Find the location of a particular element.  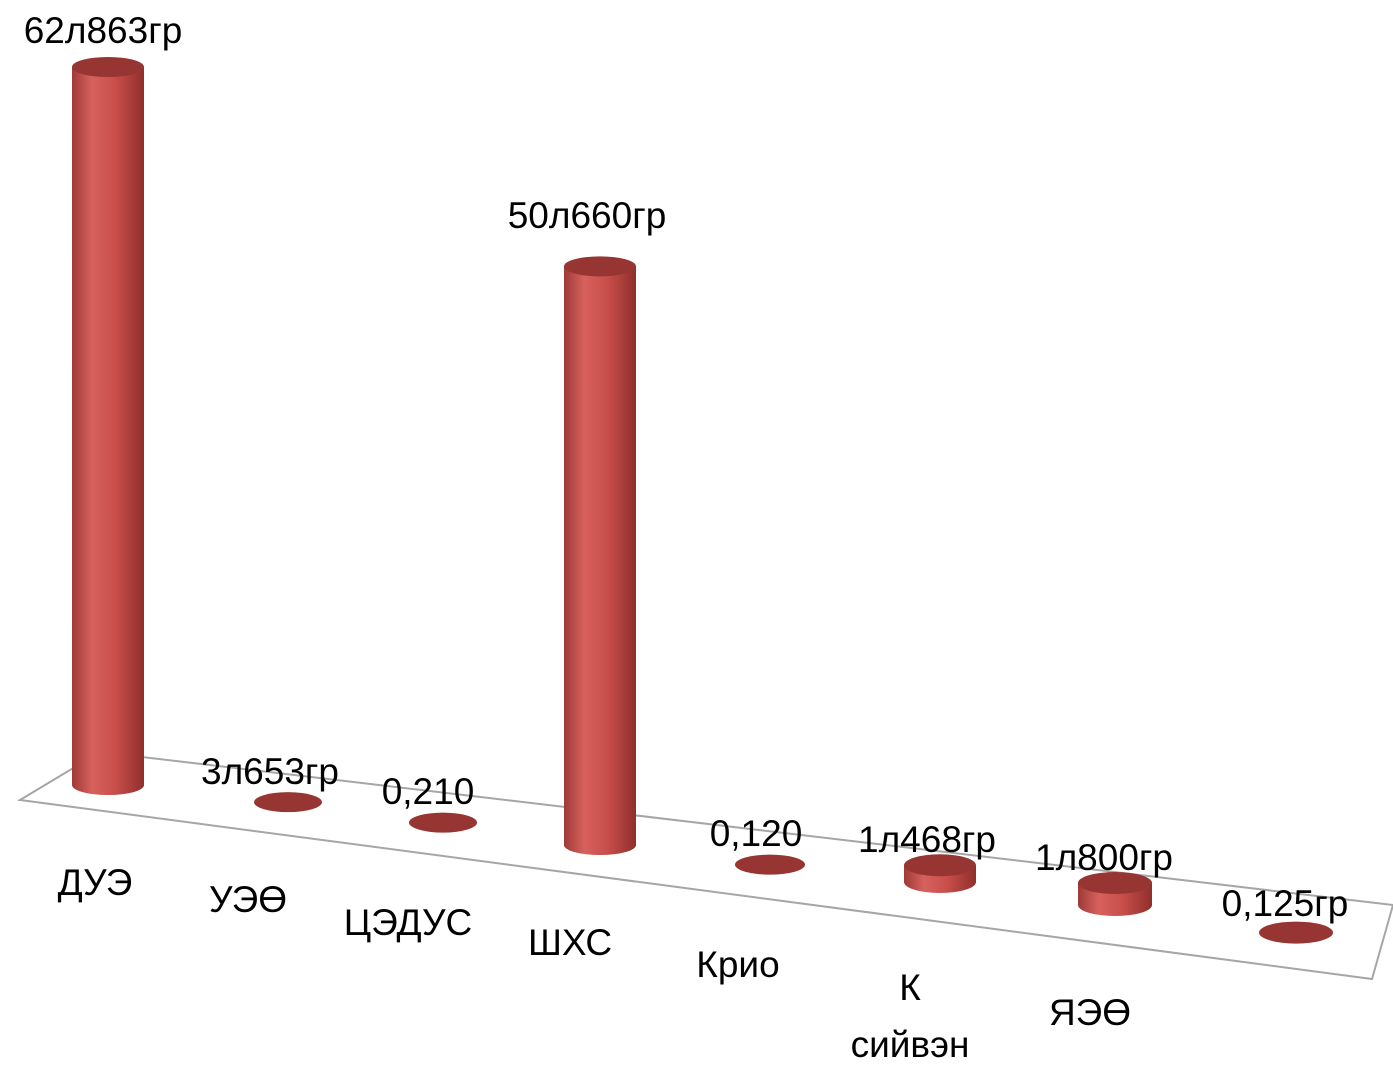

category-label-5: Крио is located at coordinates (737, 964).